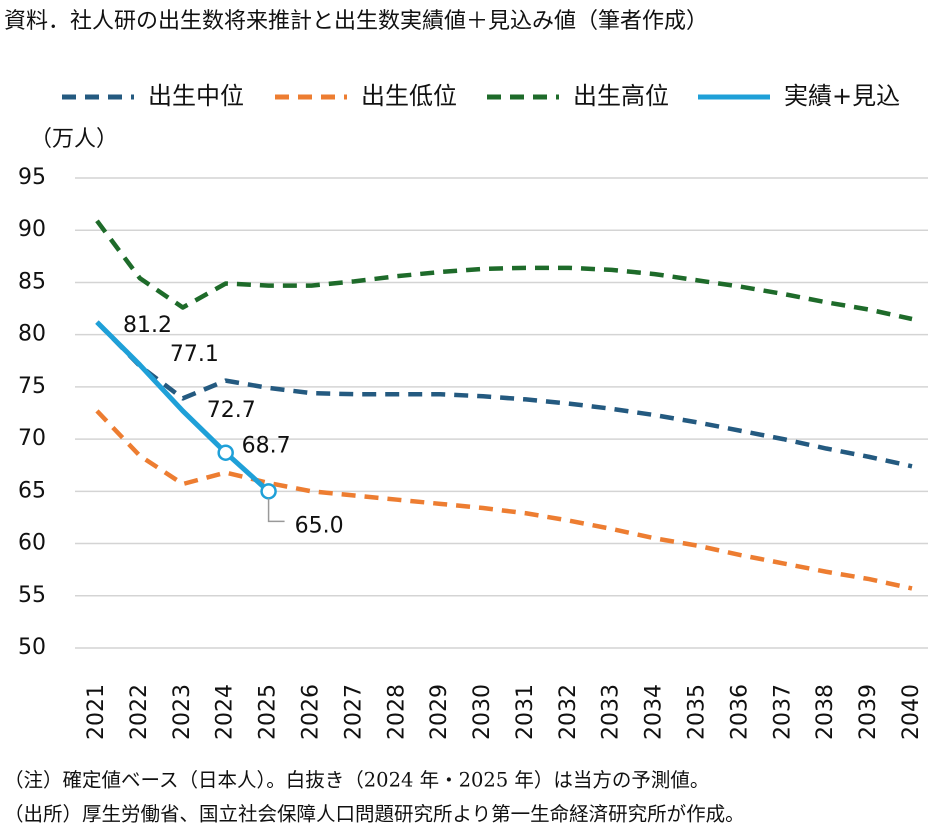  Describe the element at coordinates (353, 712) in the screenshot. I see `x-tick-label: 2027` at that location.